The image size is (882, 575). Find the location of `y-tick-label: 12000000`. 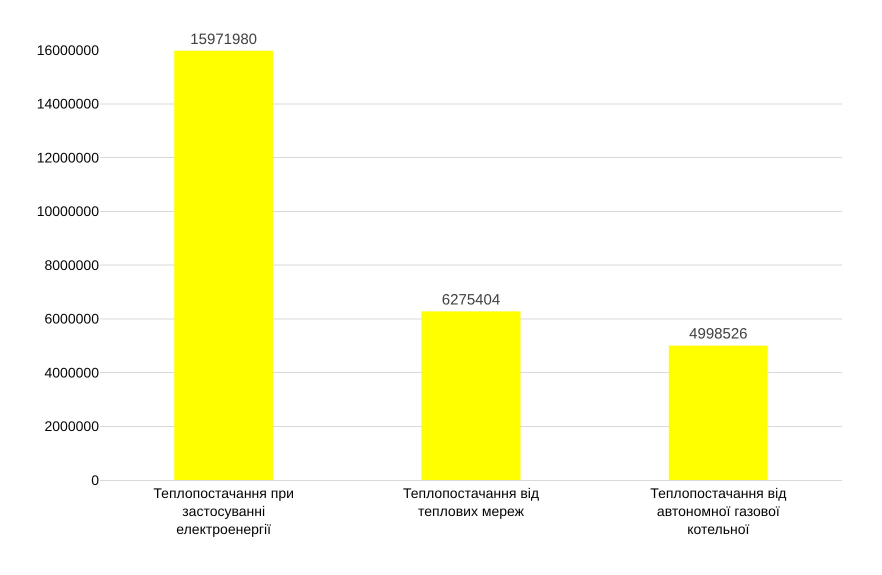

y-tick-label: 12000000 is located at coordinates (68, 157).